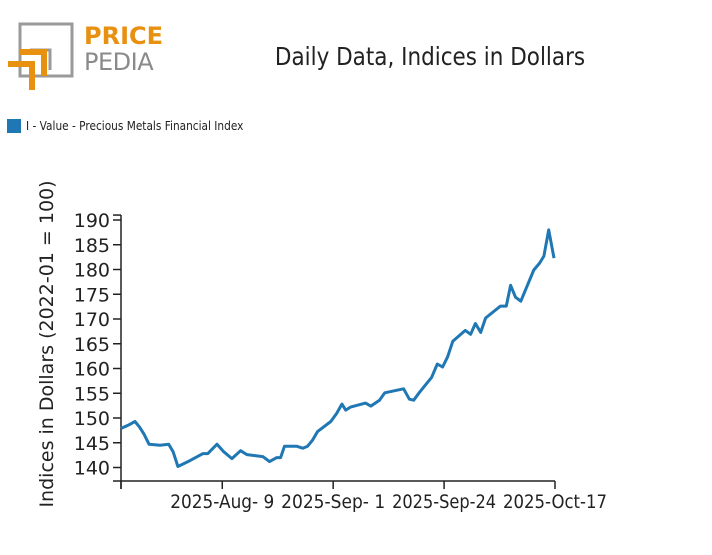  I want to click on y-tick-label: 185, so click(92, 246).